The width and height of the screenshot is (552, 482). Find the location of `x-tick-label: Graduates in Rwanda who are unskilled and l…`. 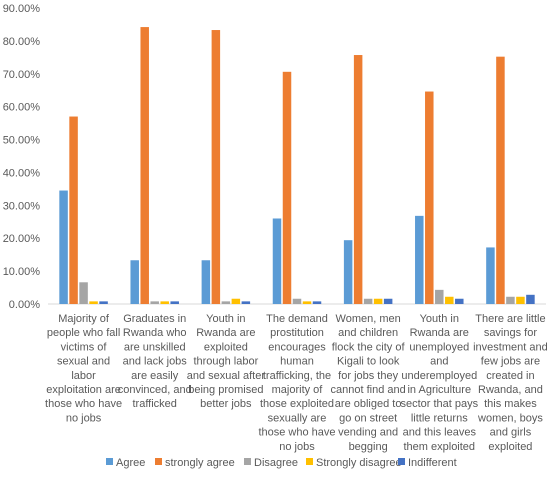

x-tick-label: Graduates in Rwanda who are unskilled and l… is located at coordinates (155, 361).